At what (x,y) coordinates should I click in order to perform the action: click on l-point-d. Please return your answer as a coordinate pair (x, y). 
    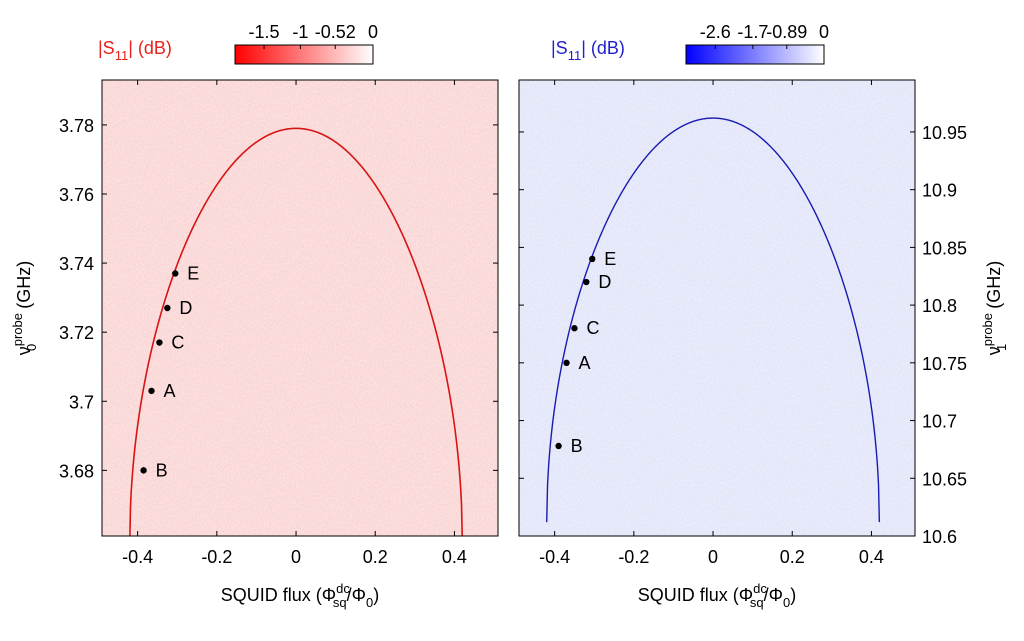
    Looking at the image, I should click on (167, 308).